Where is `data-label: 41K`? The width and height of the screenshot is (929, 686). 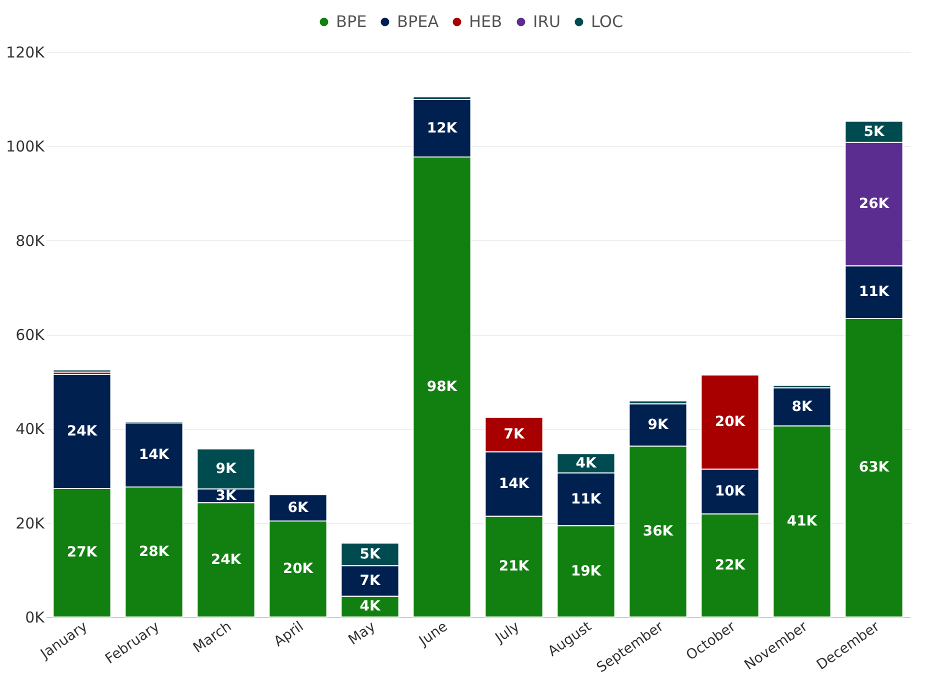
data-label: 41K is located at coordinates (802, 521).